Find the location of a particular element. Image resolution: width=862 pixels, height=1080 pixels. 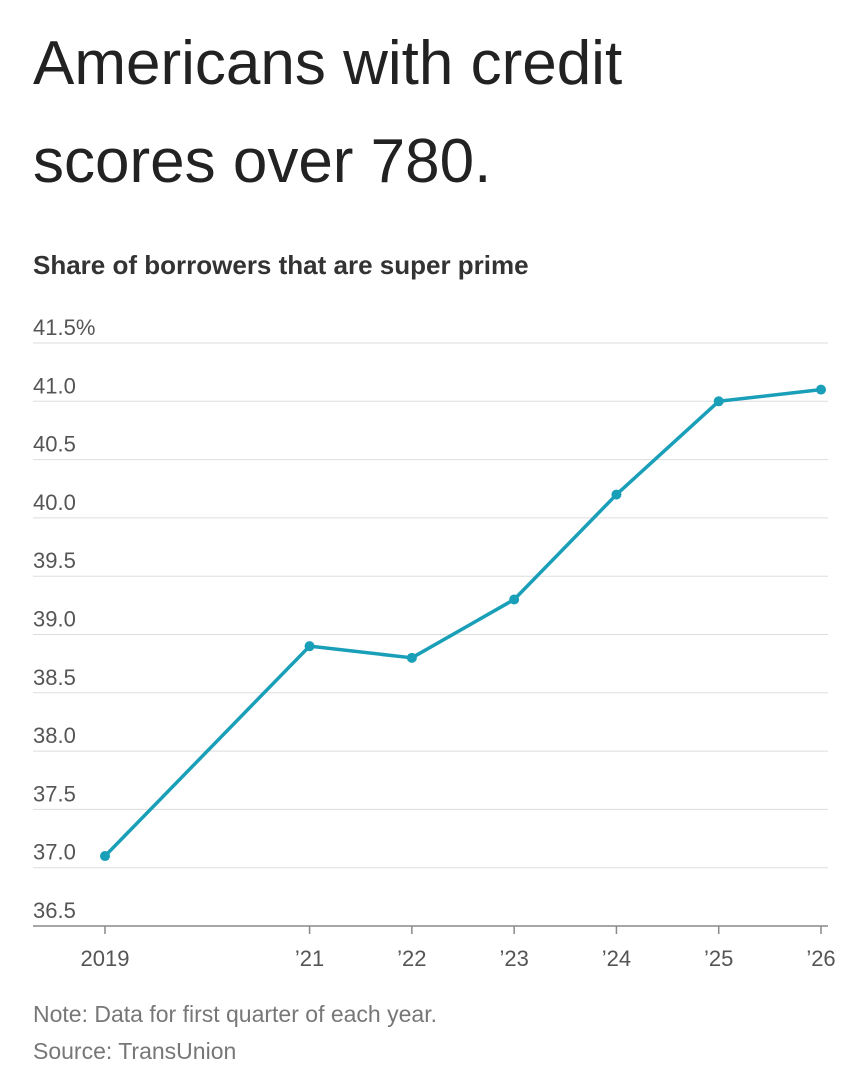

chart-title: Americans with credit scores over 780. is located at coordinates (327, 112).